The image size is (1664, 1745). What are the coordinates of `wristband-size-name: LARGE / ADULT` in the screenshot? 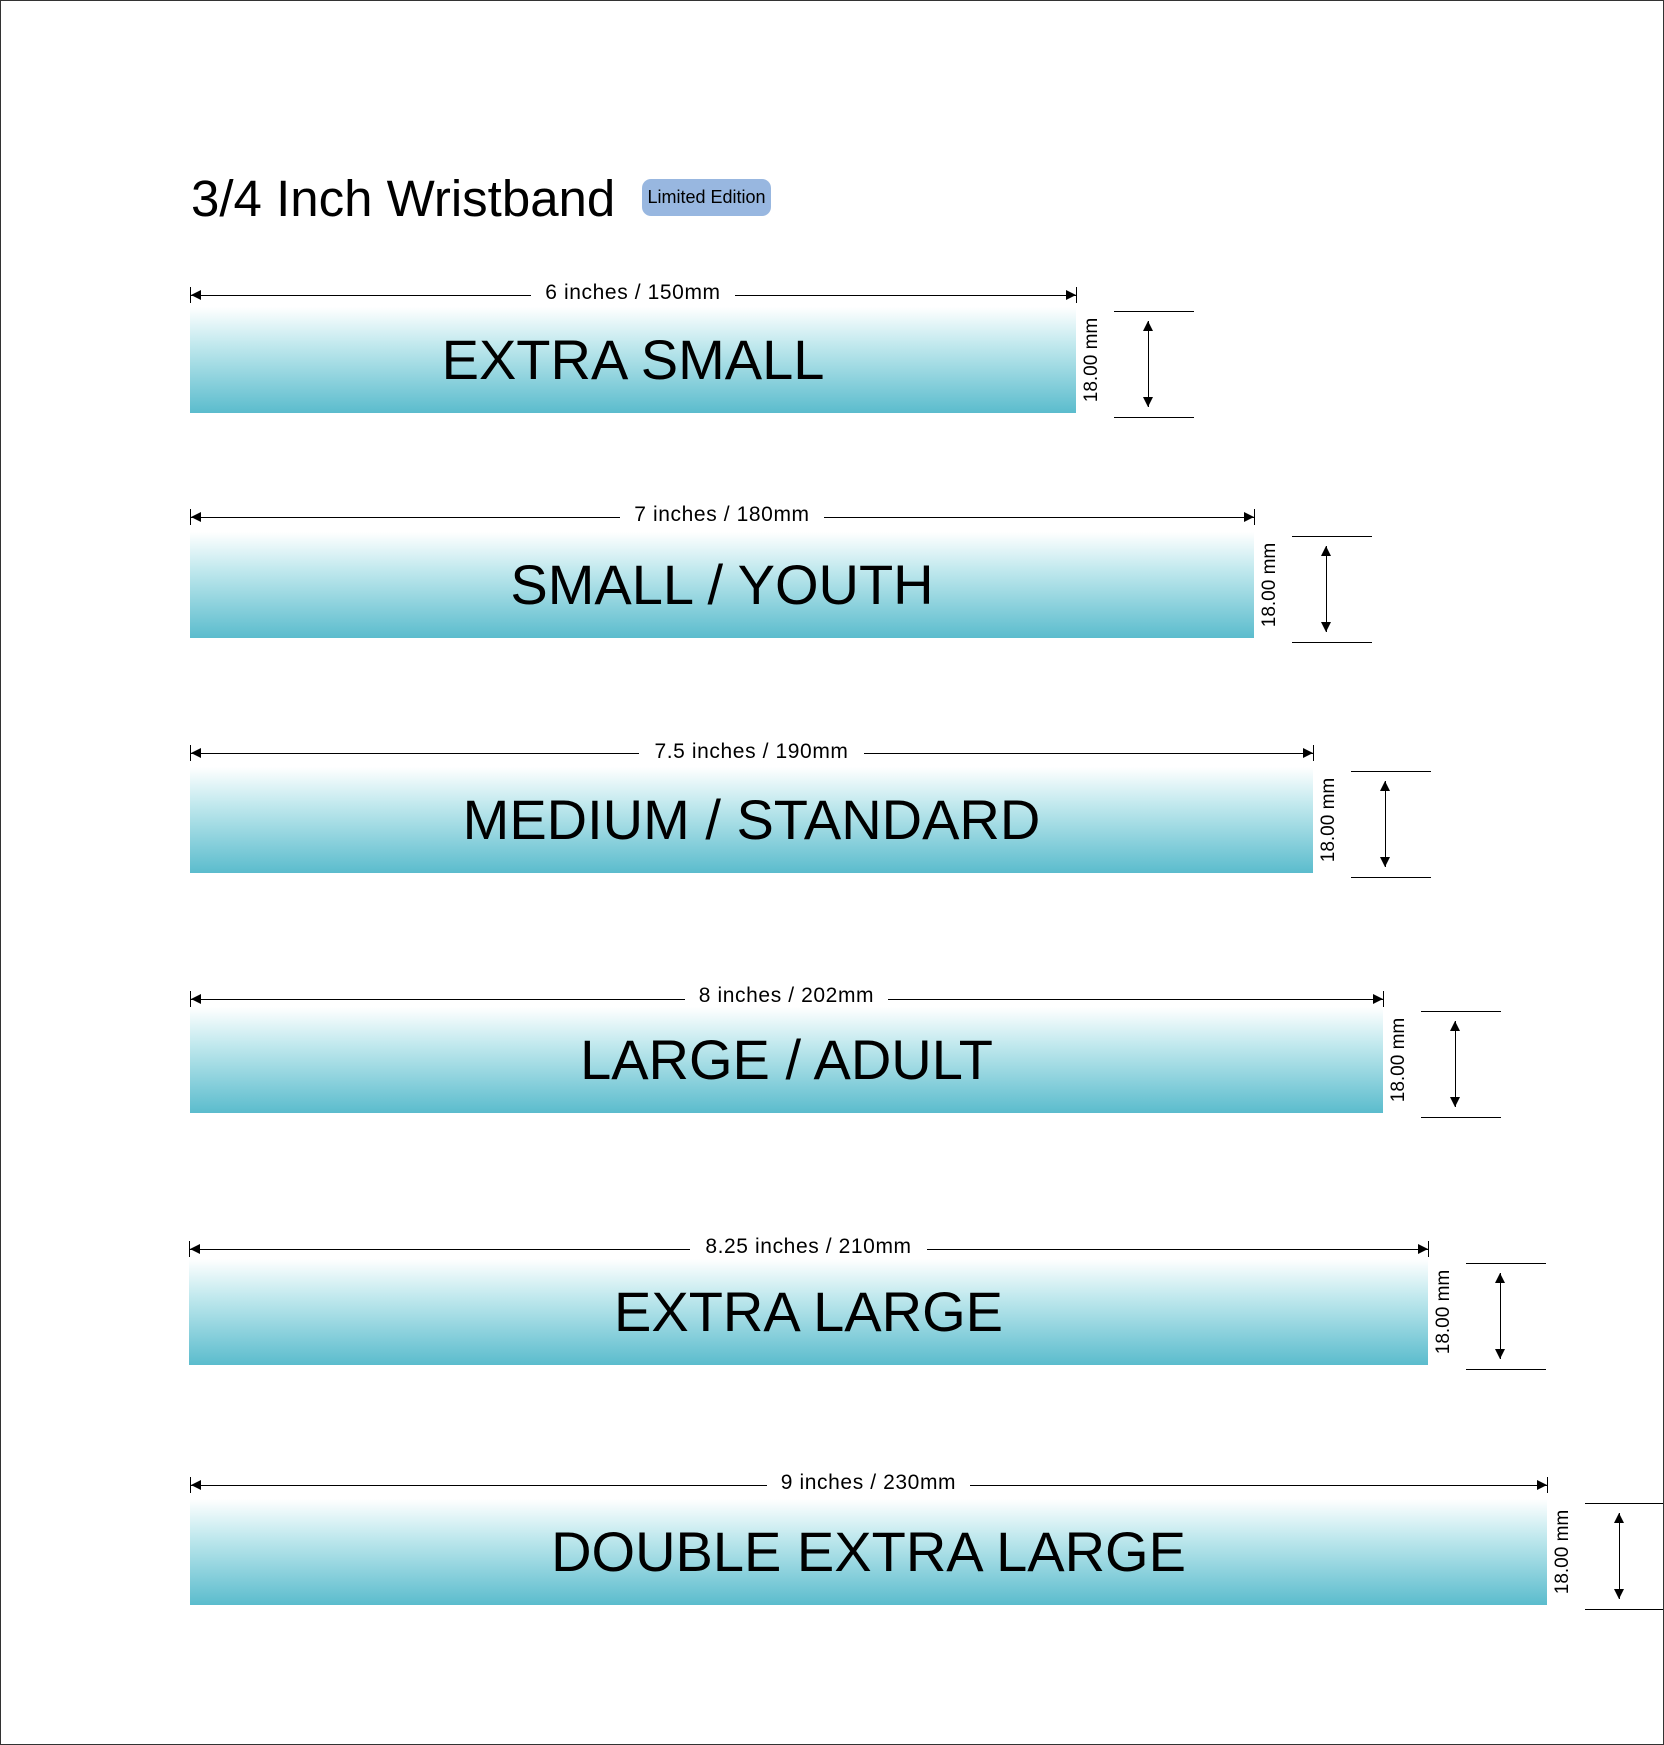 It's located at (786, 1059).